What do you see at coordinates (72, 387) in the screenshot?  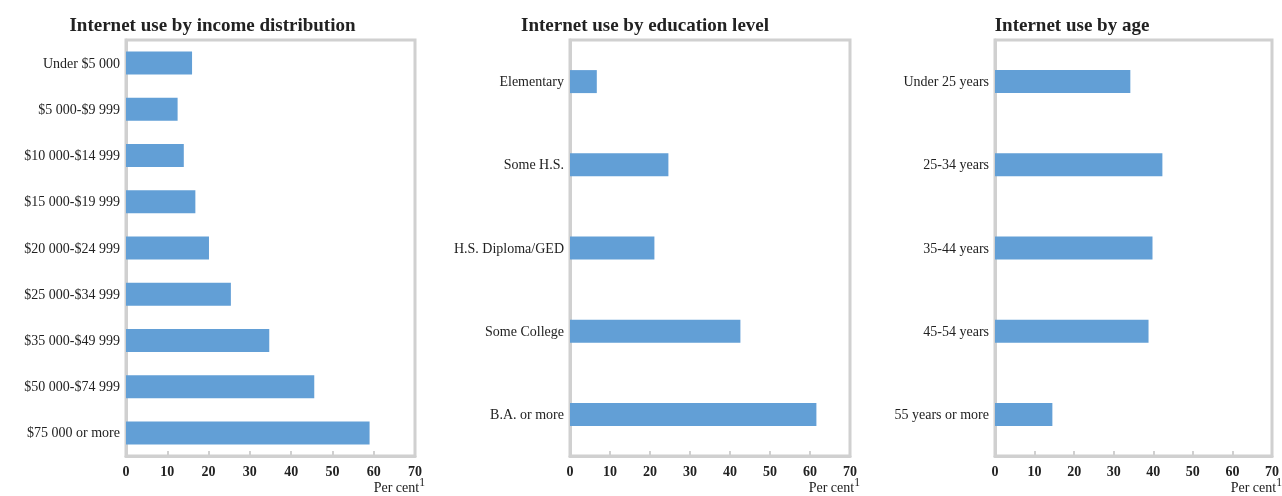 I see `y-tick-label: $50 000-$74 999` at bounding box center [72, 387].